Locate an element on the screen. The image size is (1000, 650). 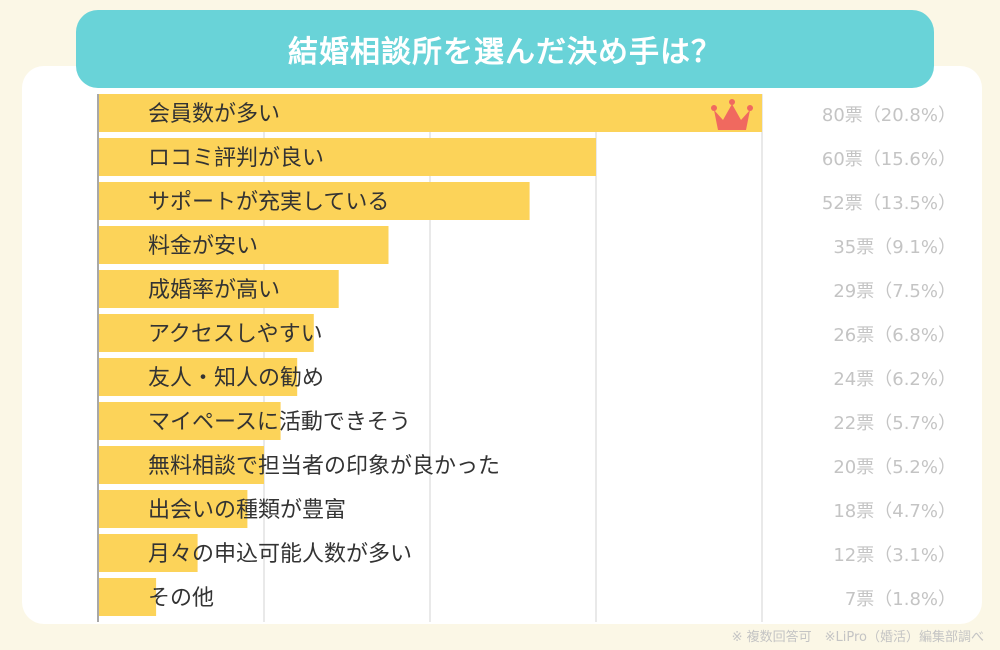
category-label: その他 is located at coordinates (181, 598).